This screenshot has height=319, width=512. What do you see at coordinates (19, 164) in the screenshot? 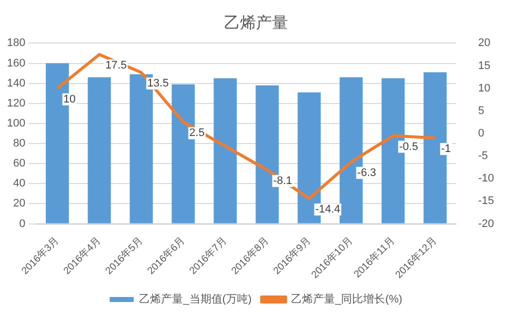
I see `y-tick-label: 60` at bounding box center [19, 164].